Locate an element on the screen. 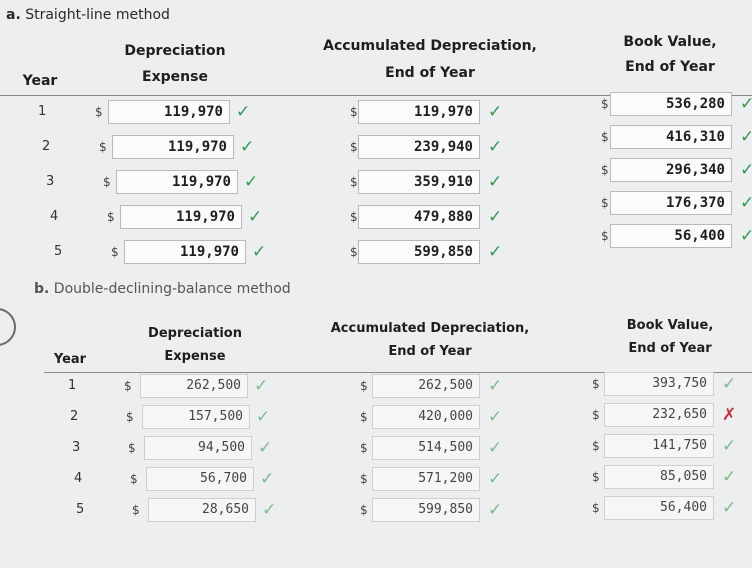 This screenshot has height=568, width=752. a-header-accum-2: End of Year is located at coordinates (430, 73).